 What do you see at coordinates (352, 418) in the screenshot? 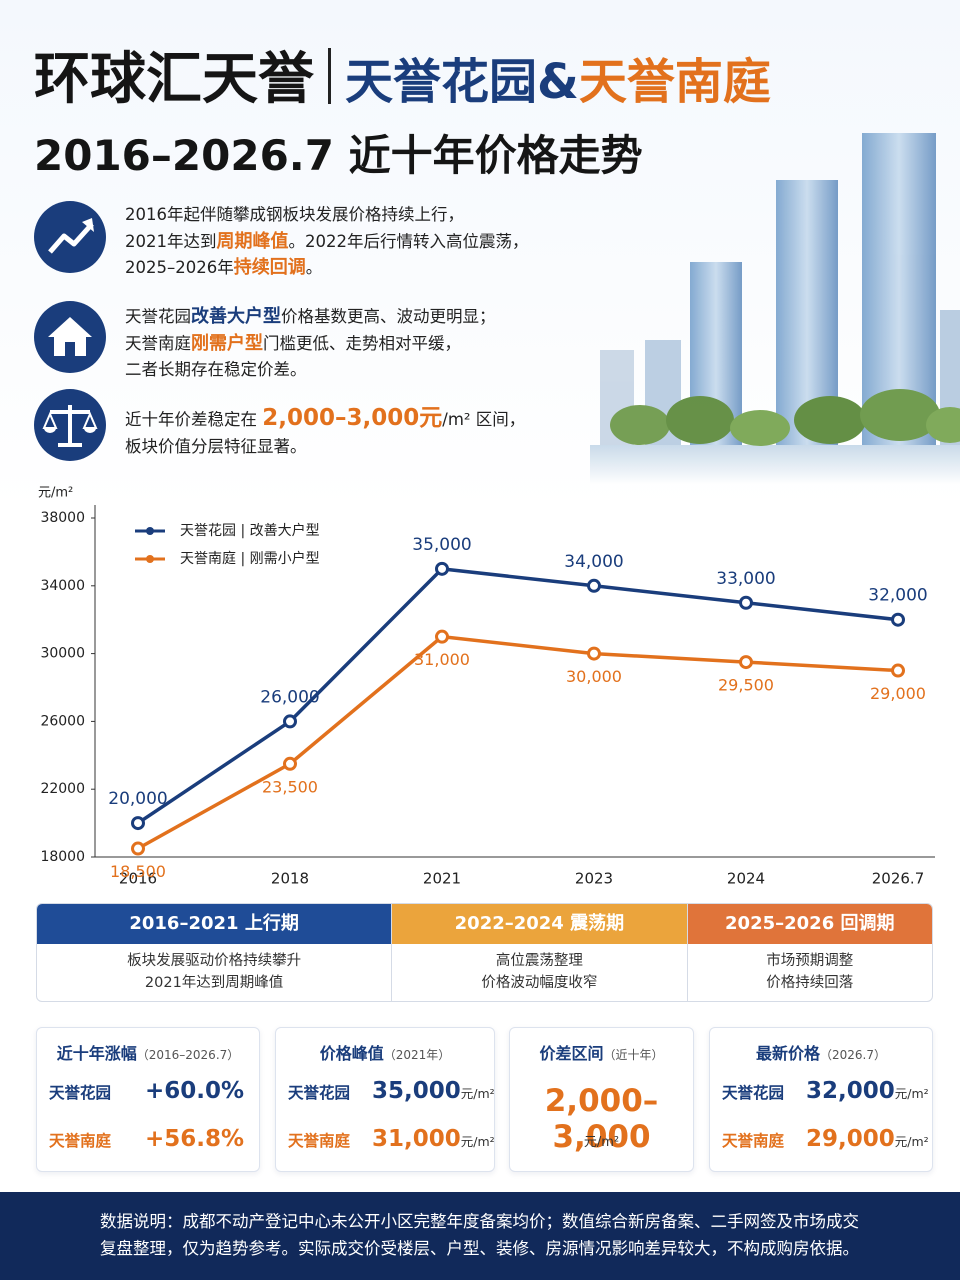
I see `emphasis: 2,000–3,000元` at bounding box center [352, 418].